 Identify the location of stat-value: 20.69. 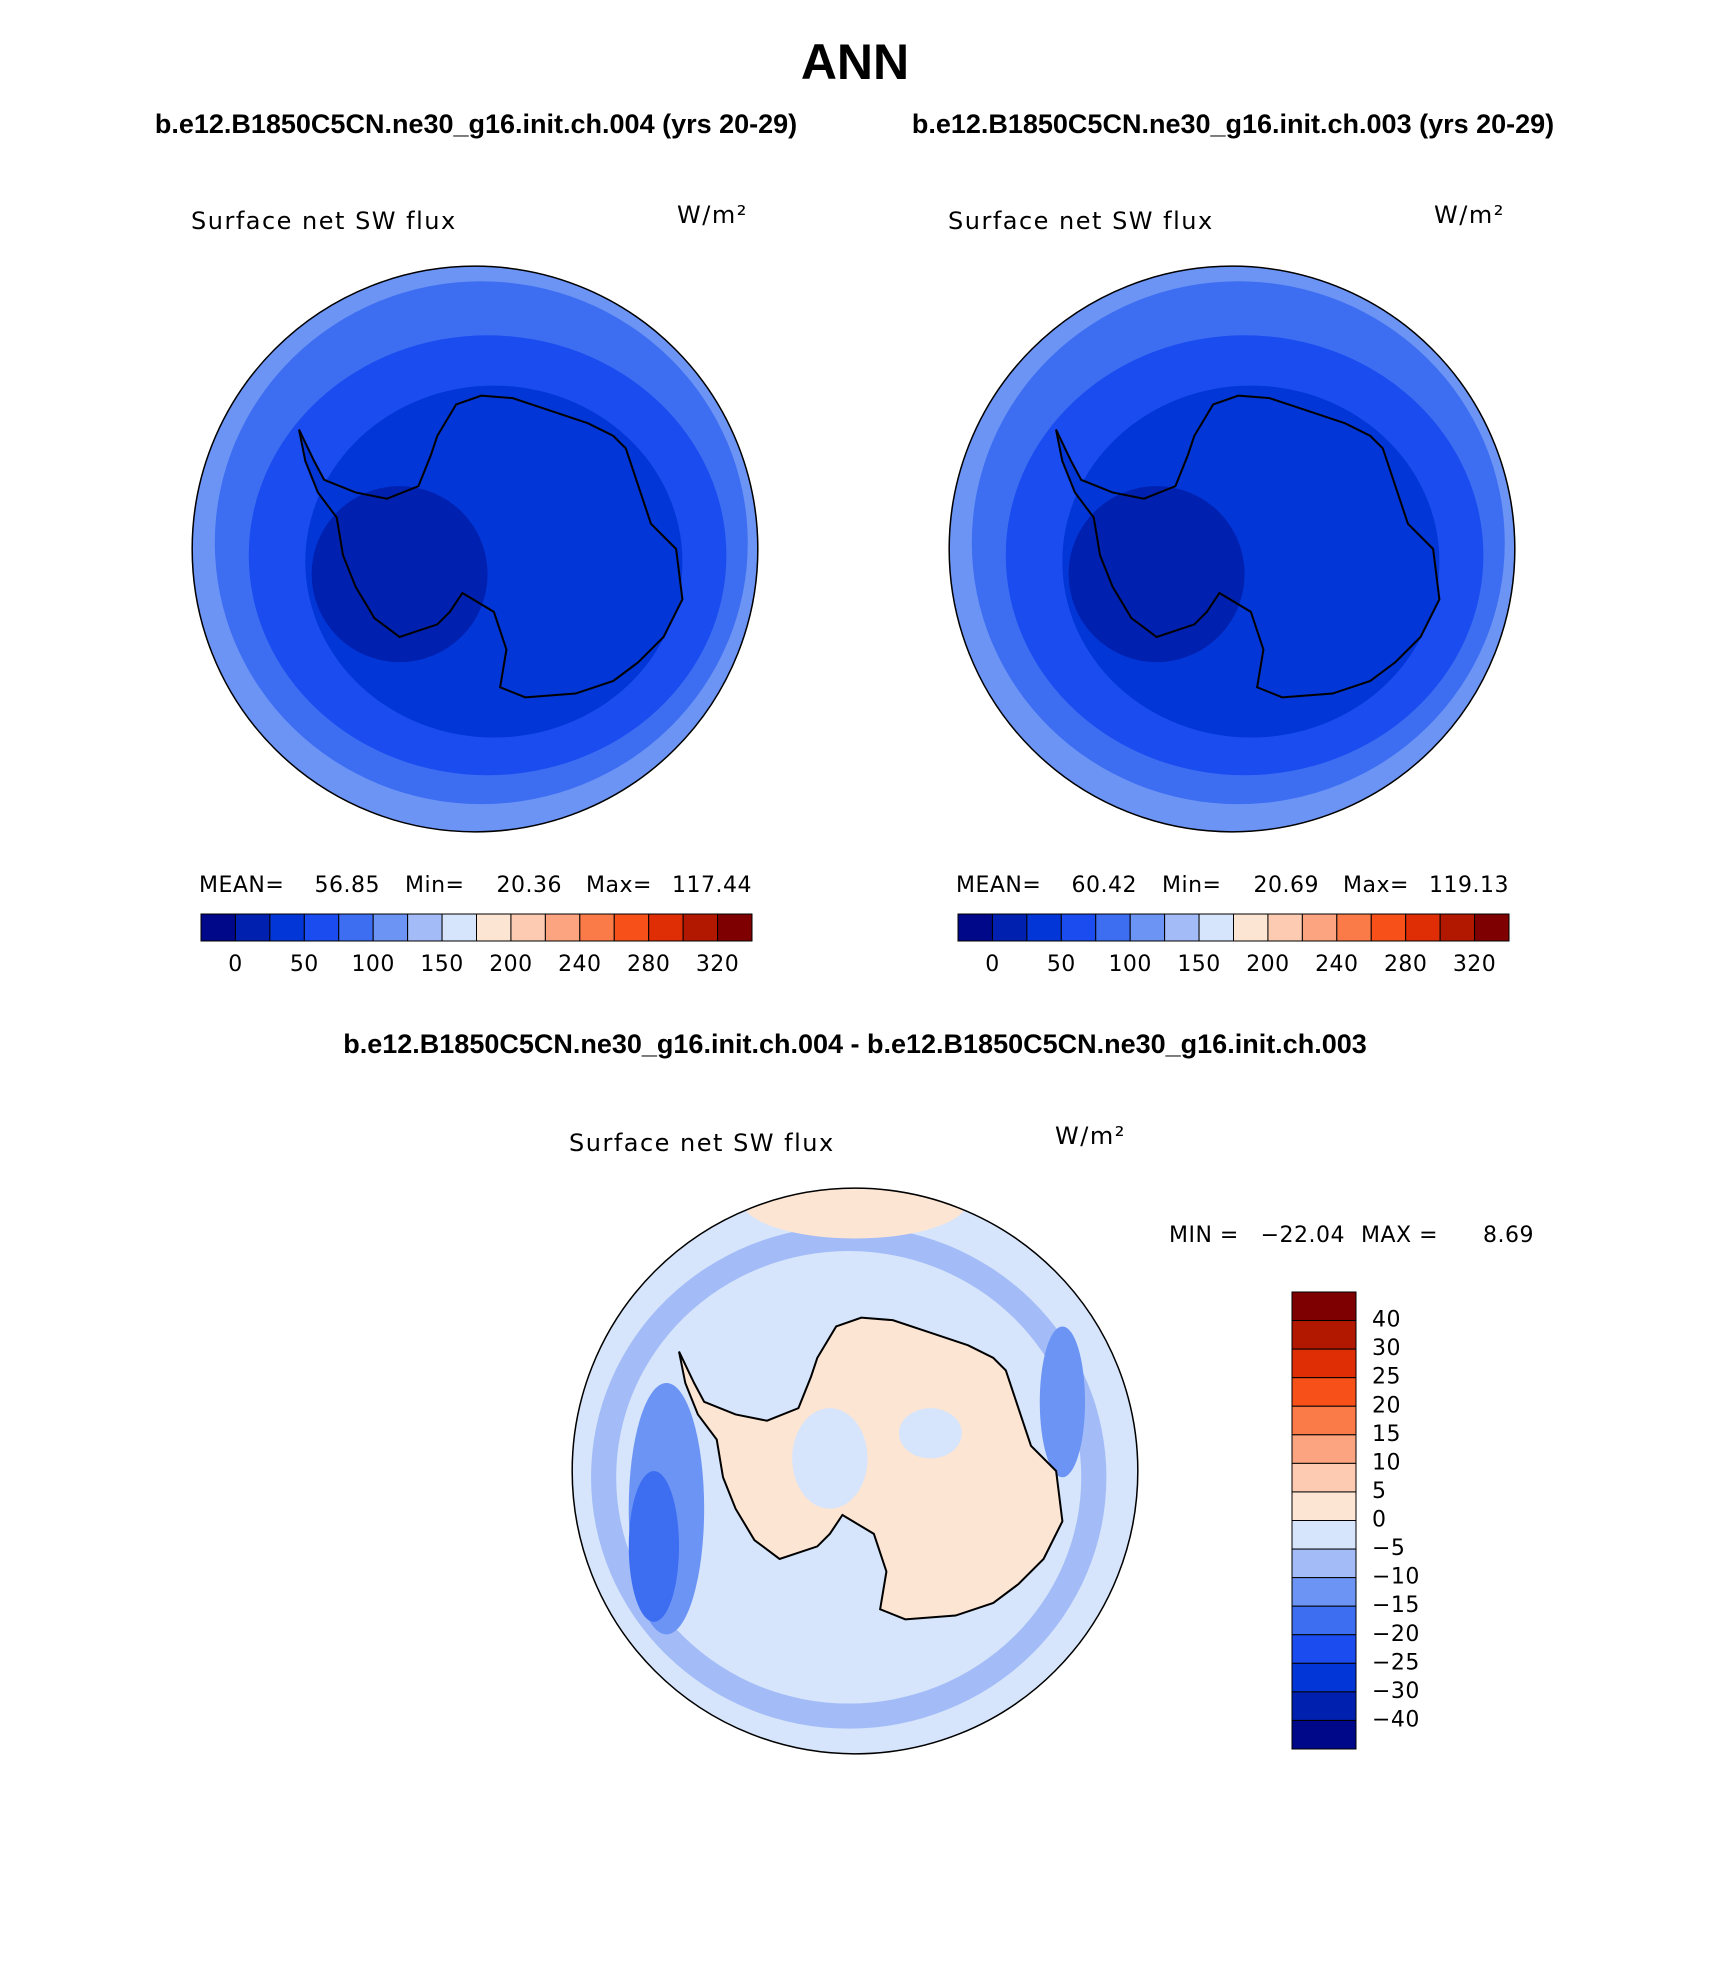
(1286, 885).